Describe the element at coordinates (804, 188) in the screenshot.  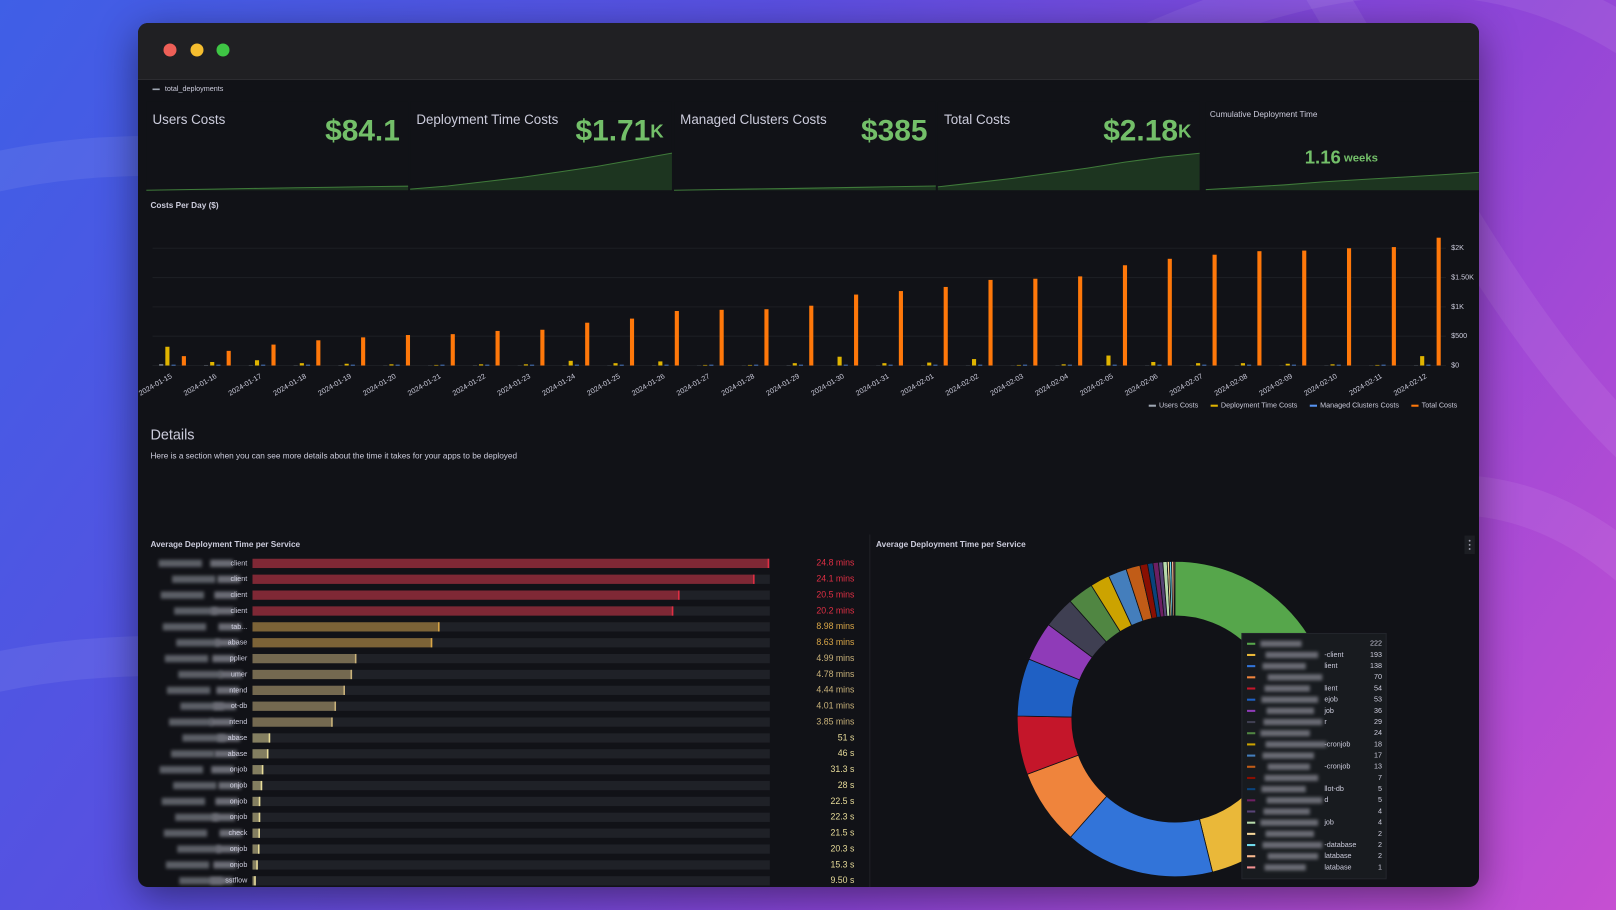
I see `sparkline` at that location.